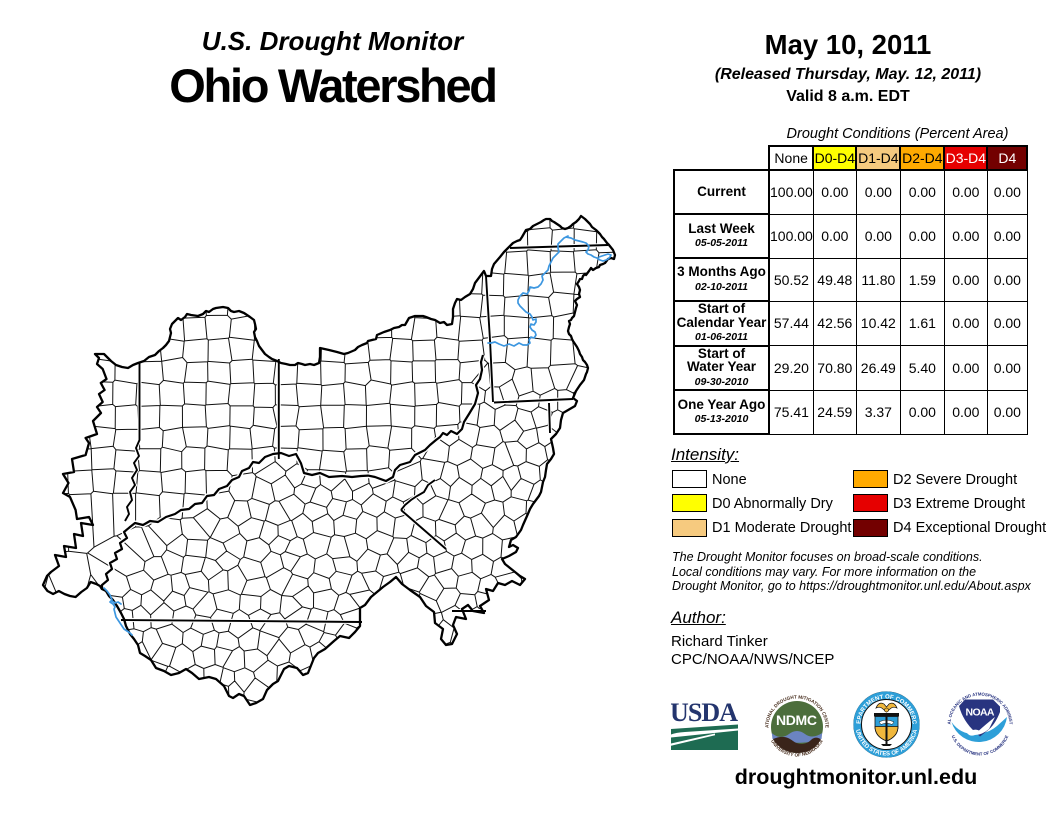 This screenshot has height=816, width=1056. What do you see at coordinates (980, 713) in the screenshot?
I see `svg-text: NOAA` at bounding box center [980, 713].